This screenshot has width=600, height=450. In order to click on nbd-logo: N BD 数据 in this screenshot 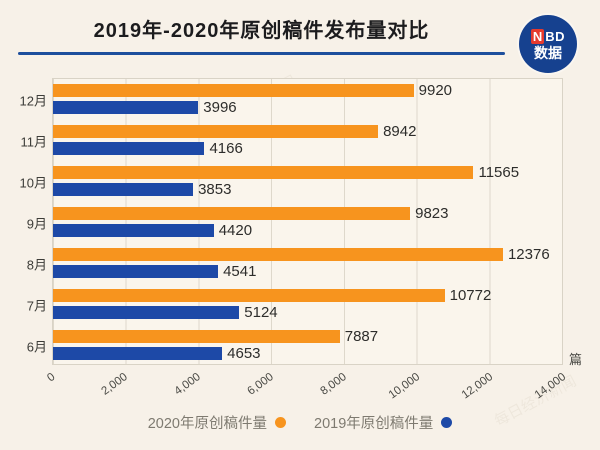, I will do `click(548, 44)`.